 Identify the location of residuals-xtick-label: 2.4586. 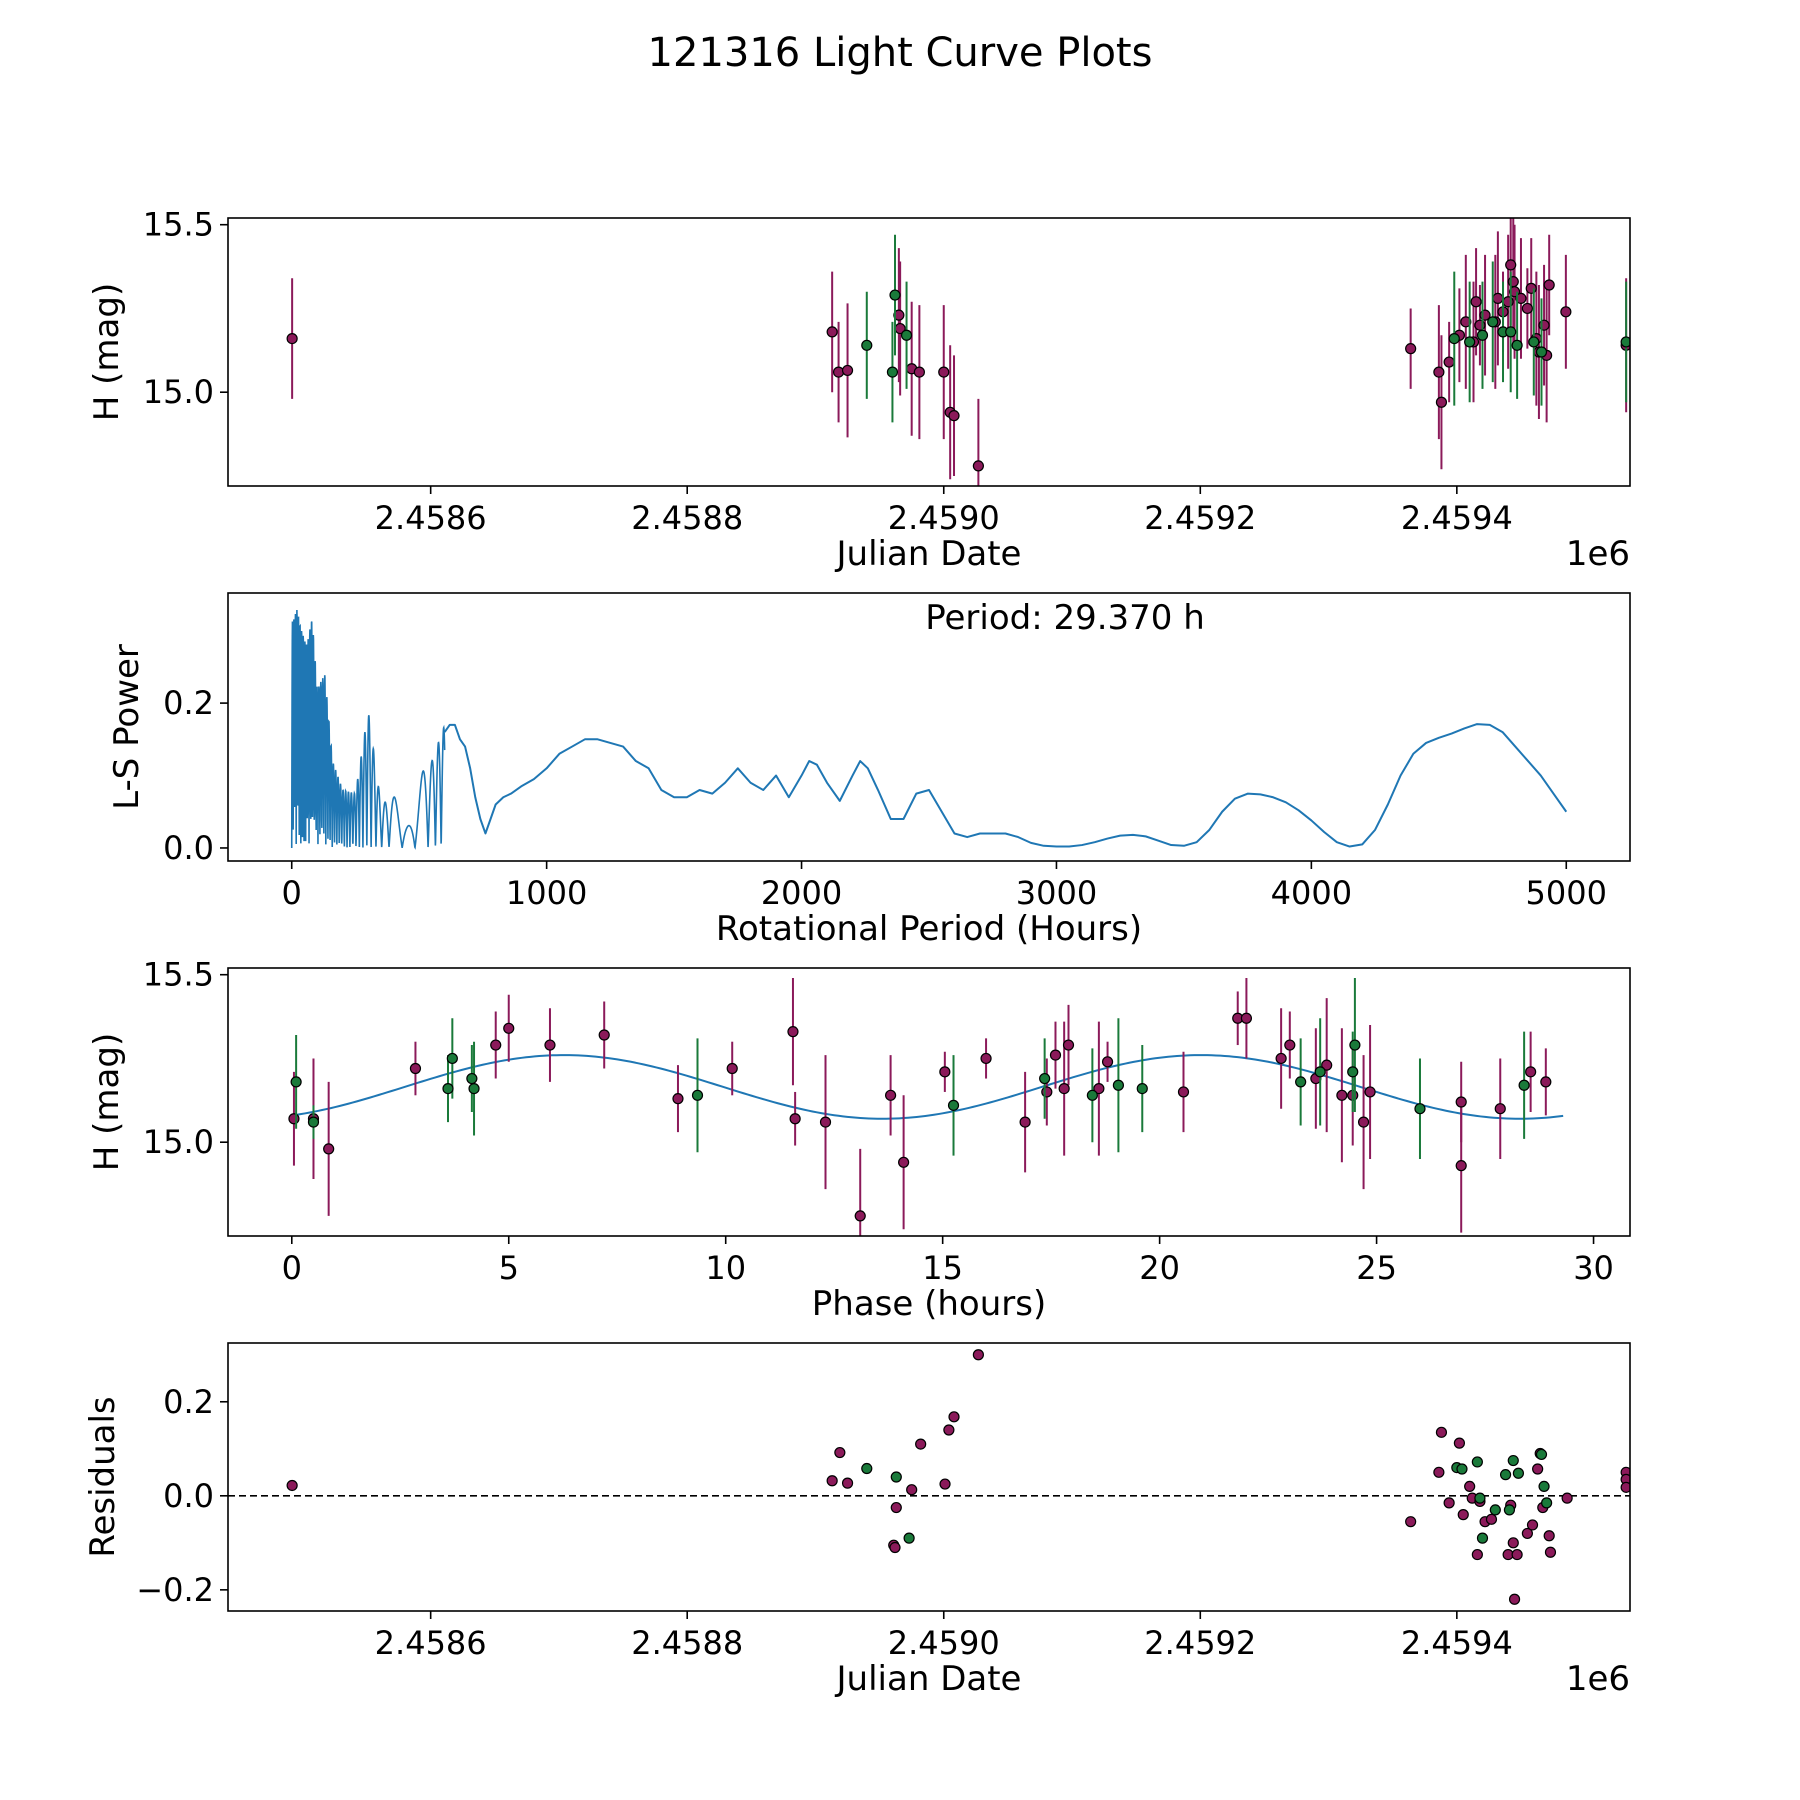
(431, 1643).